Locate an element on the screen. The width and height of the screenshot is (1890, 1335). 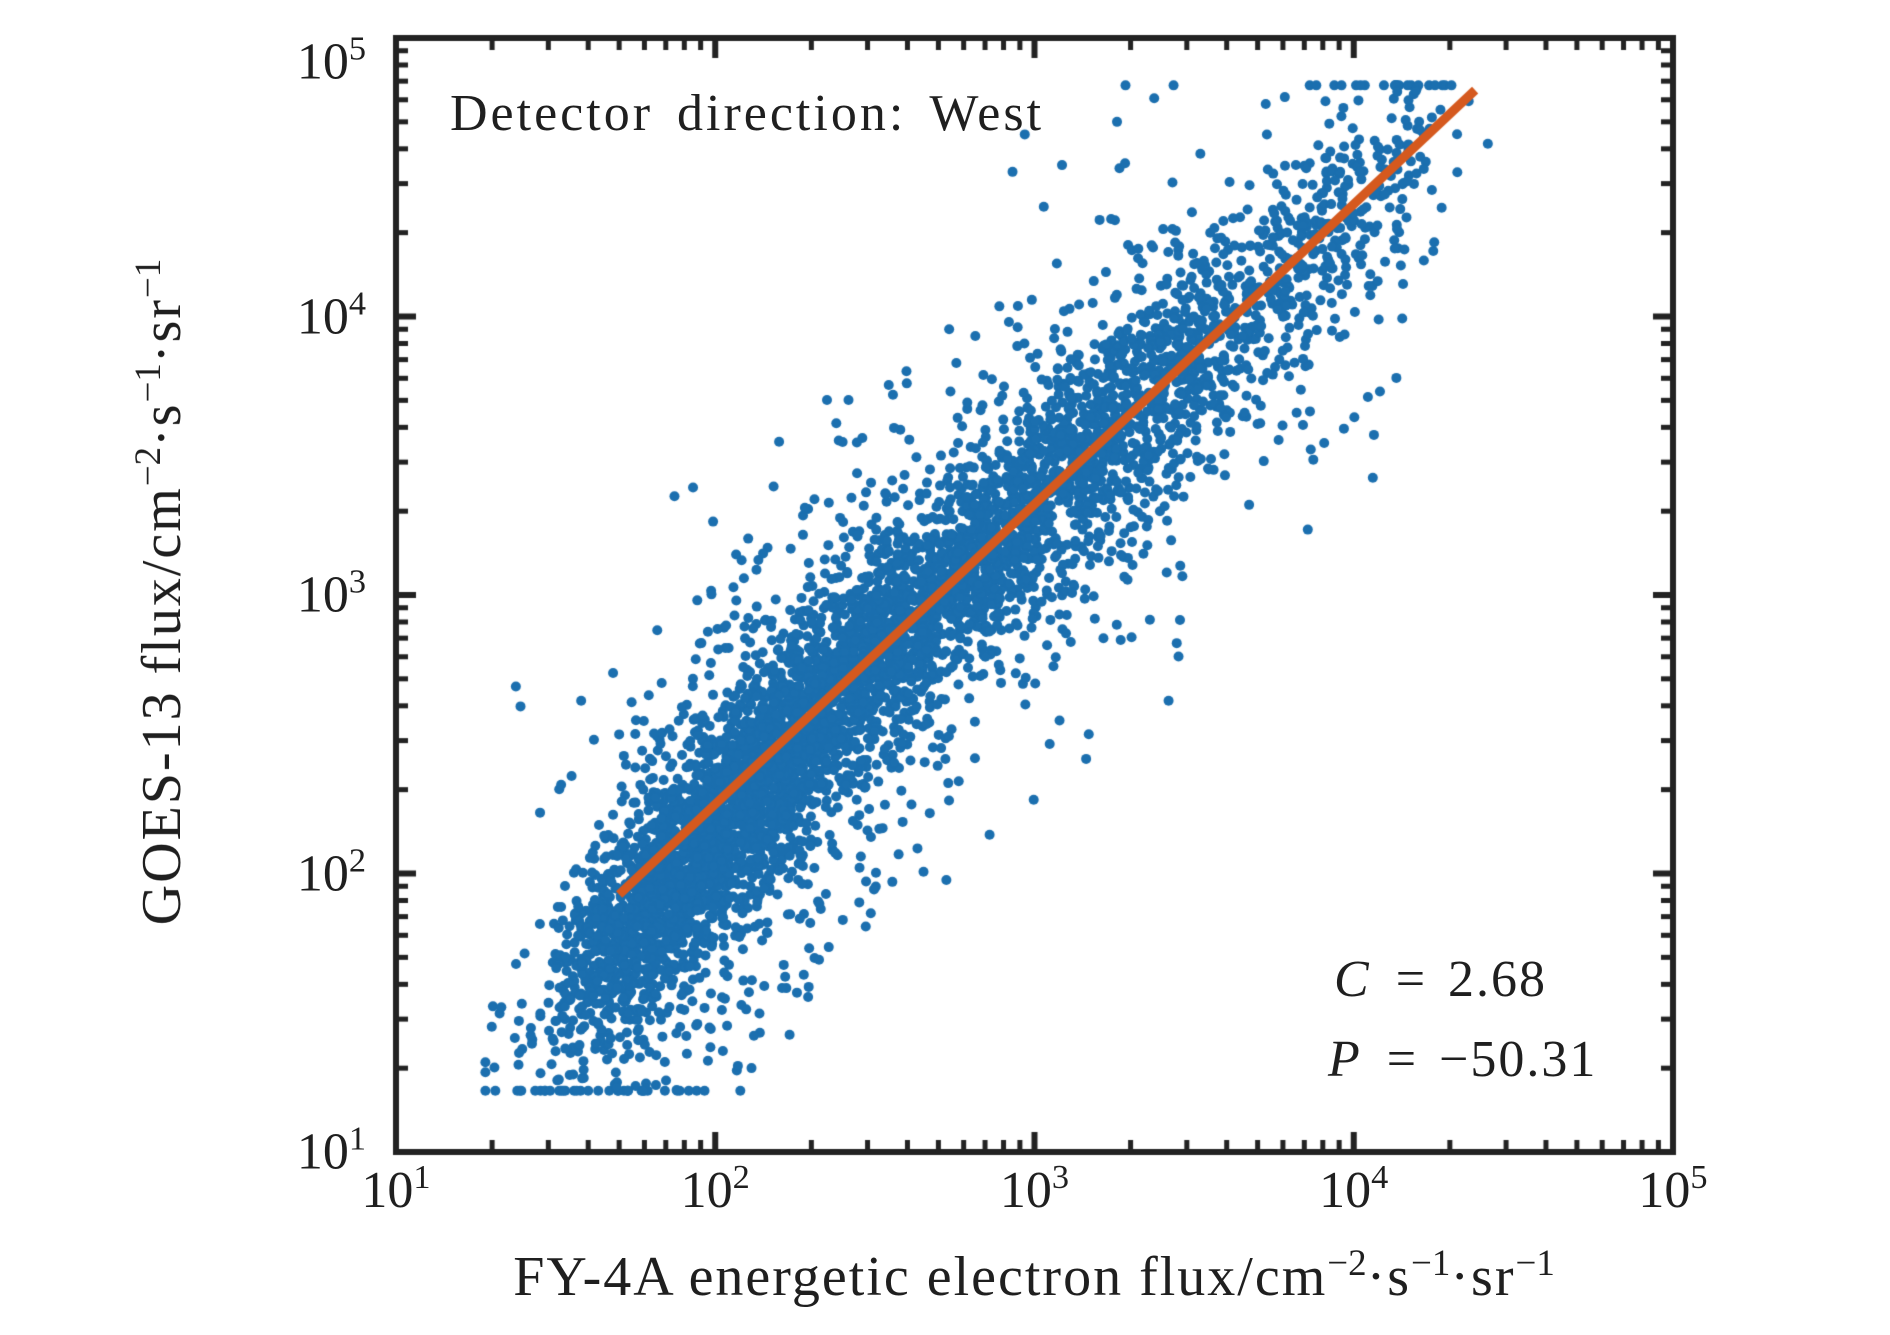
fit-coefficient-c-annotation: C = 2.68 is located at coordinates (1441, 979).